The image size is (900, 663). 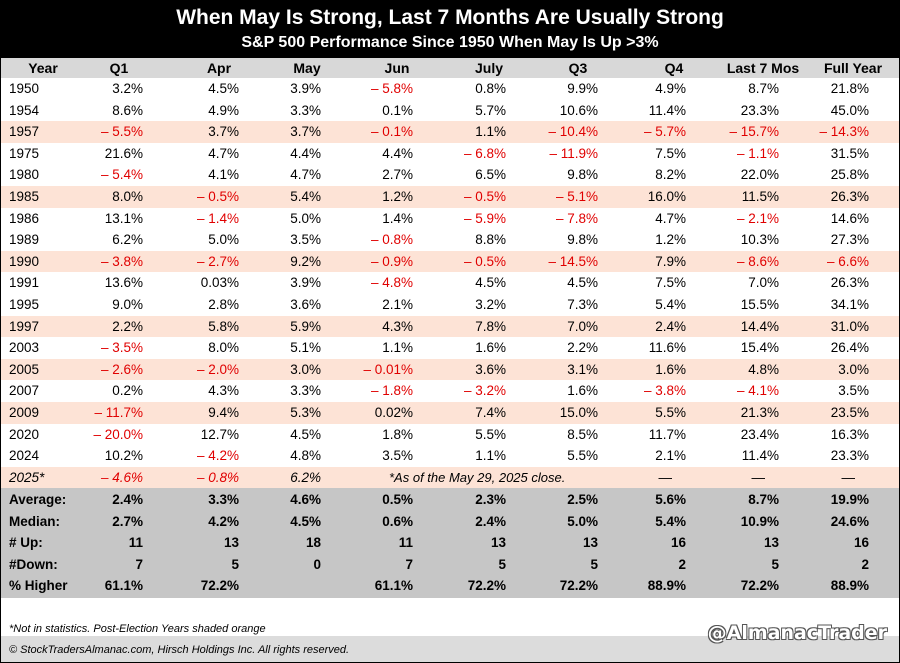 I want to click on table-cell: 14.4%, so click(x=759, y=326).